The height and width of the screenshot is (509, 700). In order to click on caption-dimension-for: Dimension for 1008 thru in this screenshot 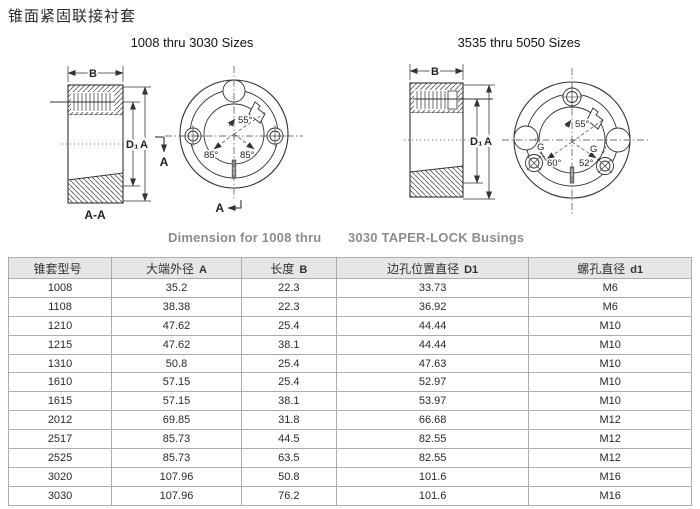, I will do `click(245, 237)`.